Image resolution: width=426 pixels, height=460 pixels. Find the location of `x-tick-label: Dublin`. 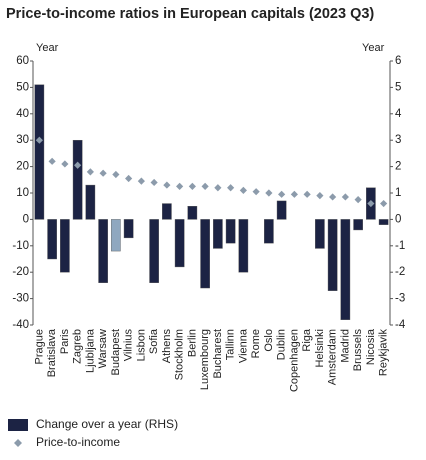

x-tick-label: Dublin is located at coordinates (282, 344).